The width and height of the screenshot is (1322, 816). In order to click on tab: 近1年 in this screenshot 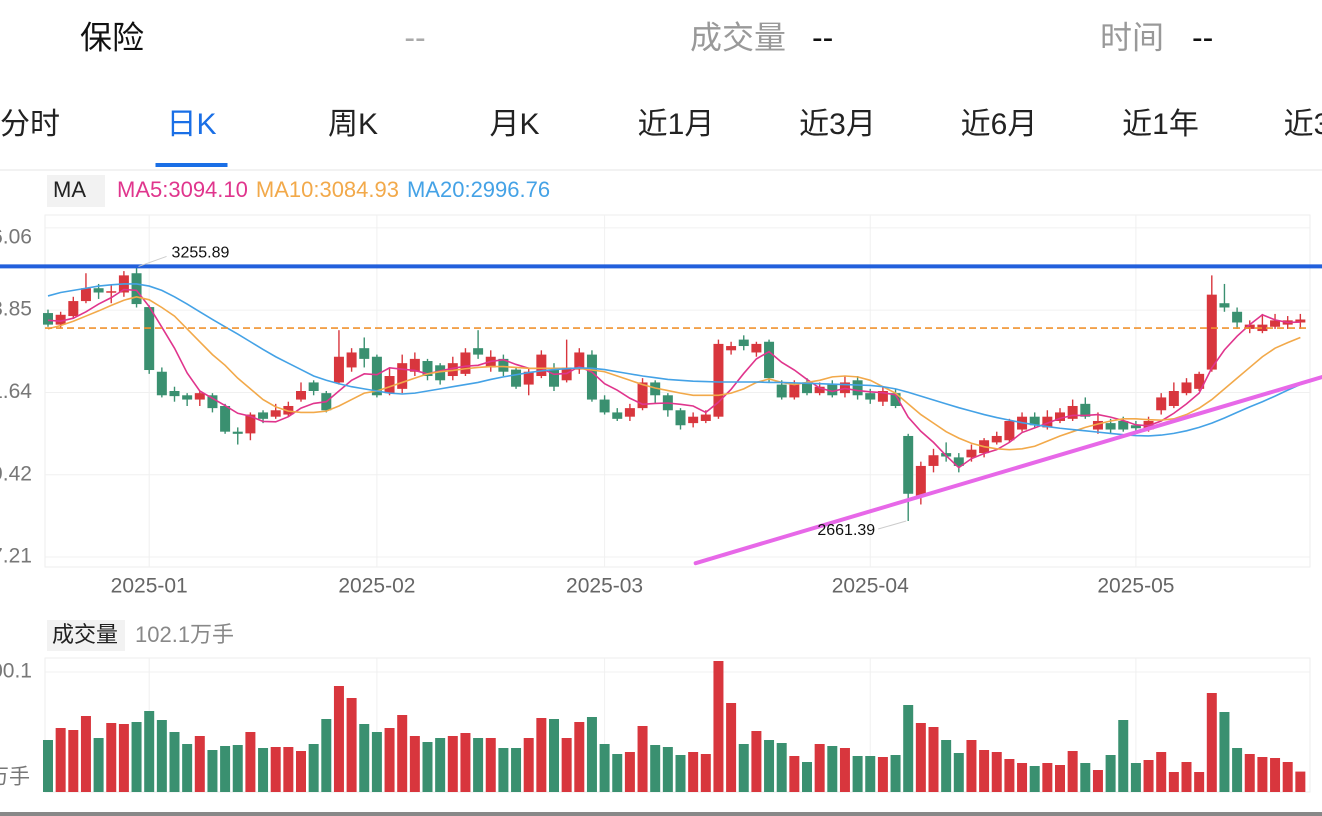, I will do `click(1160, 124)`.